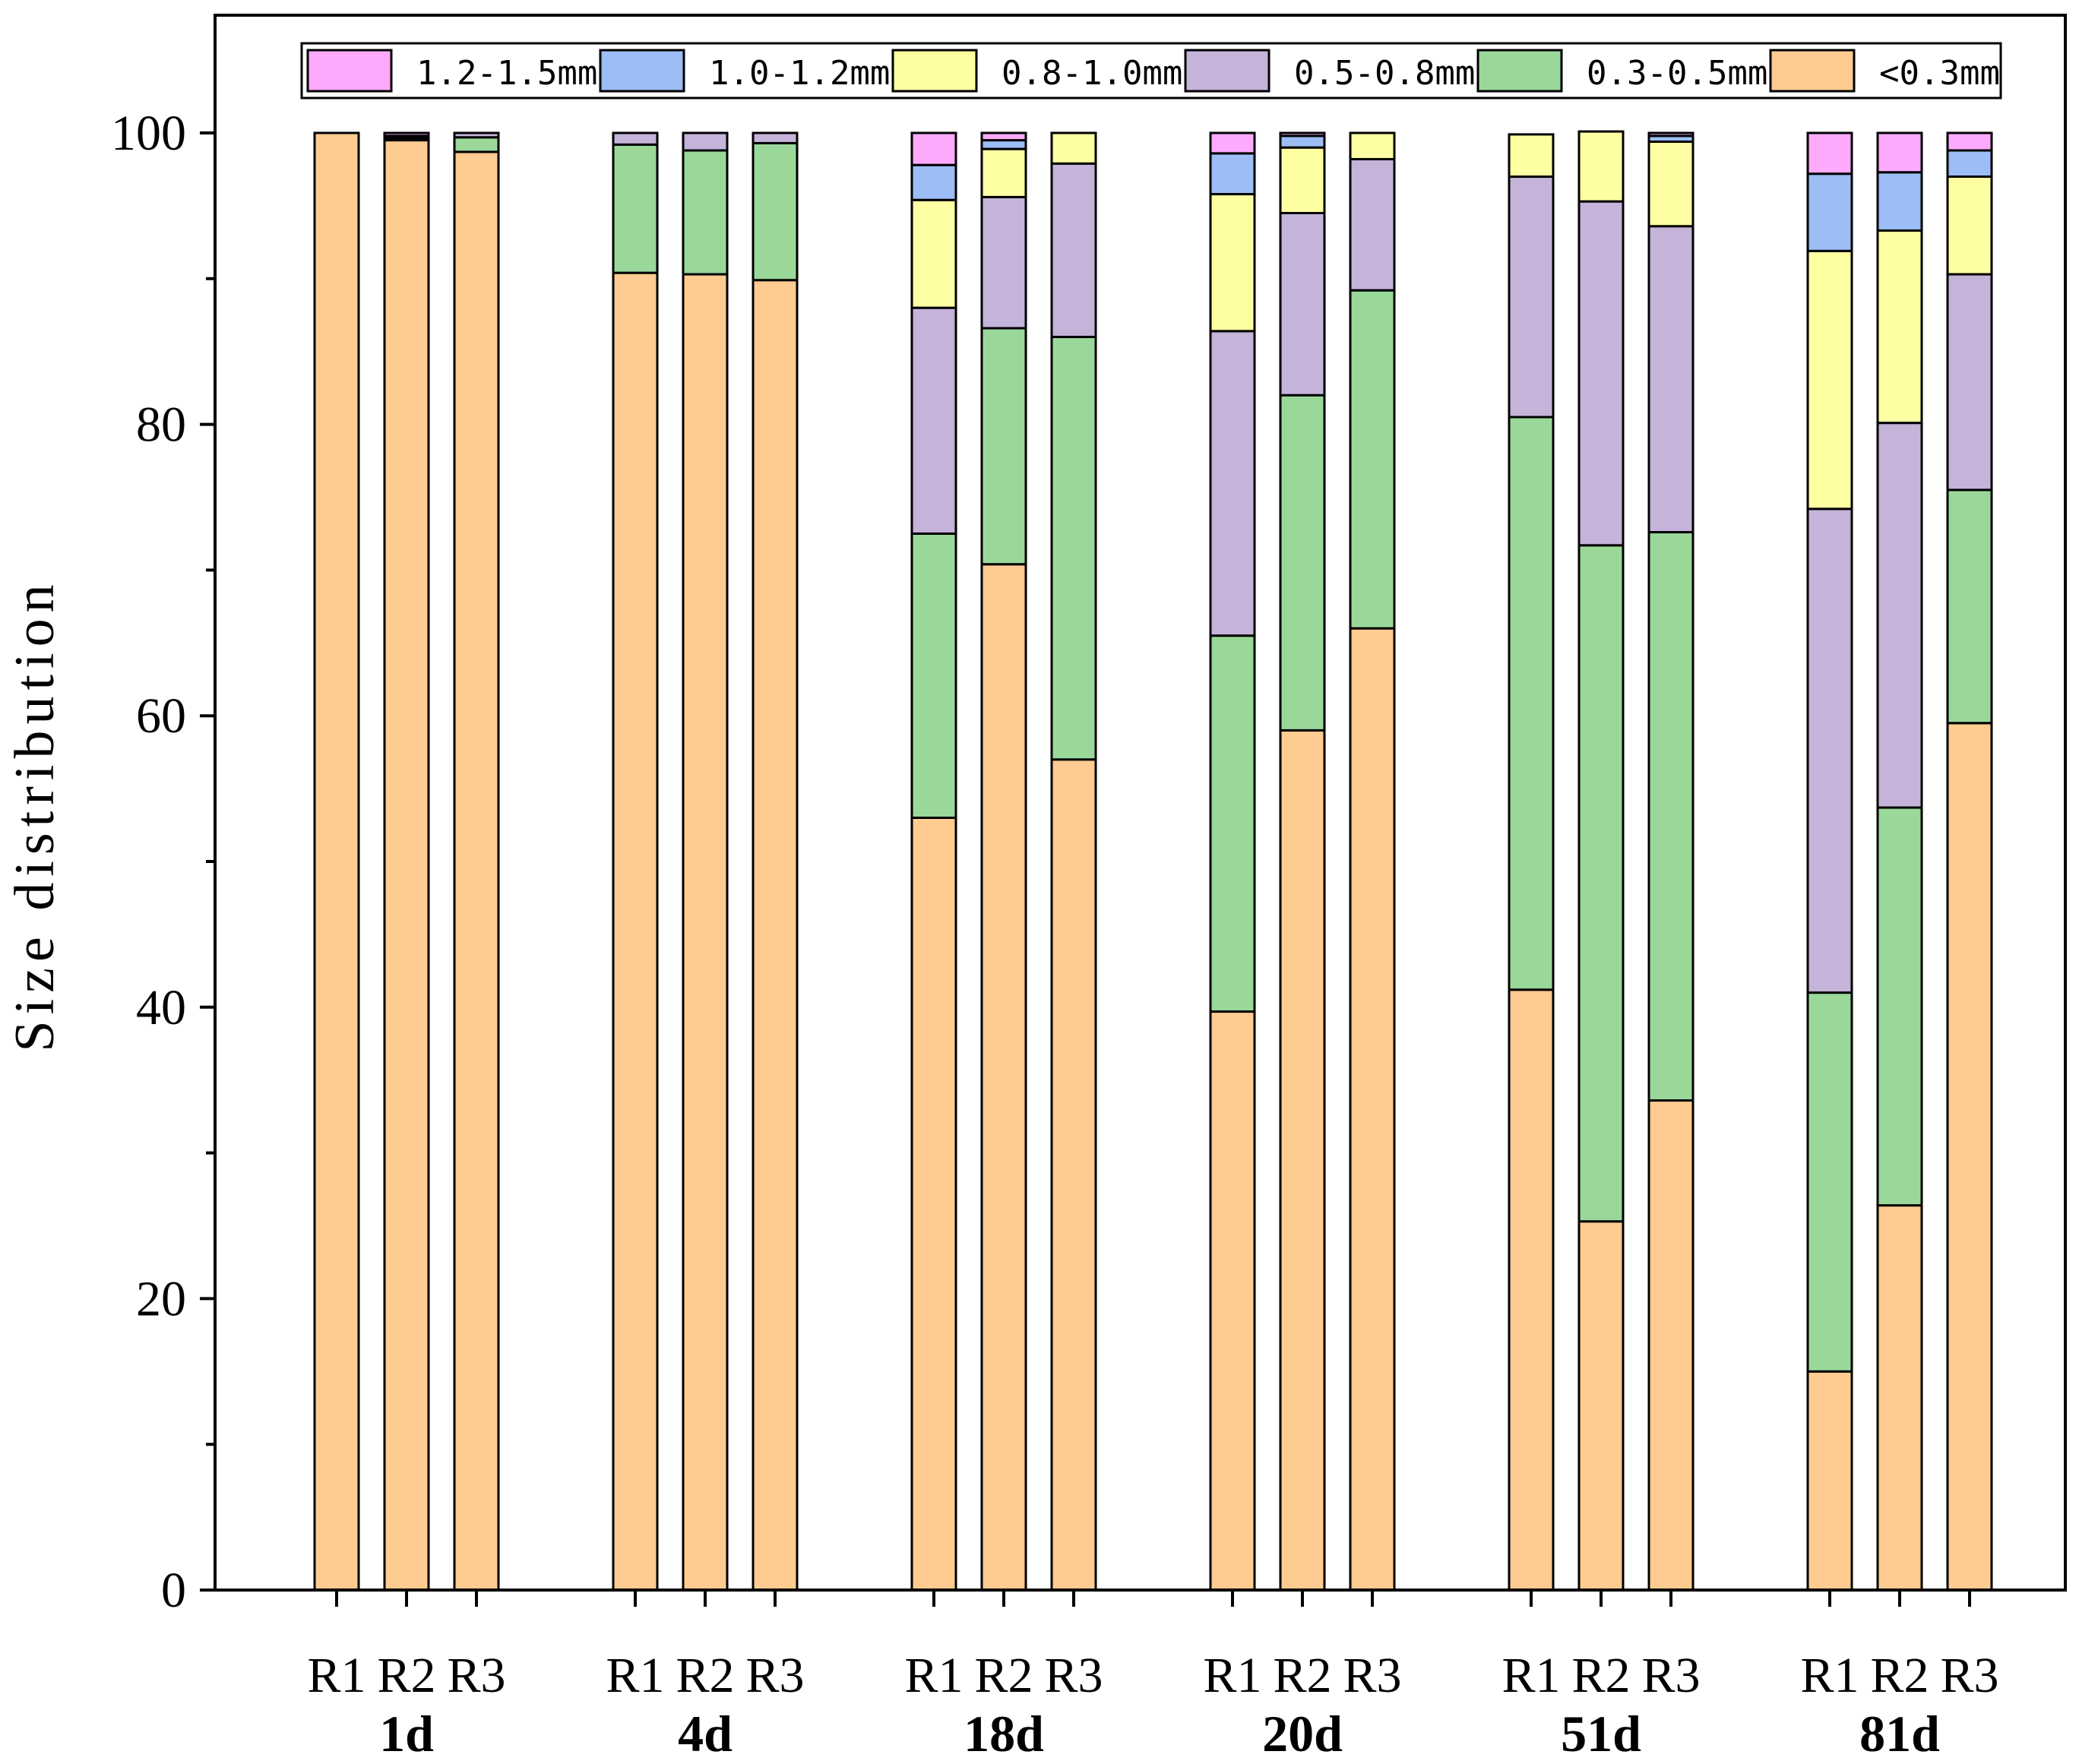 This screenshot has height=1764, width=2079. Describe the element at coordinates (161, 1298) in the screenshot. I see `y-tick-label: 20` at that location.